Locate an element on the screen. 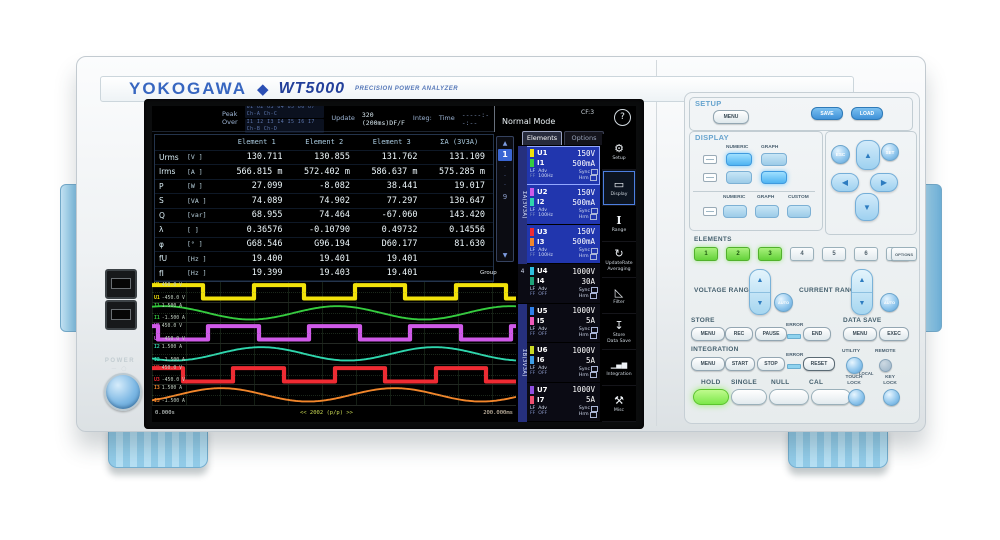 Image resolution: width=1000 pixels, height=540 pixels. custom-display-button is located at coordinates (799, 211).